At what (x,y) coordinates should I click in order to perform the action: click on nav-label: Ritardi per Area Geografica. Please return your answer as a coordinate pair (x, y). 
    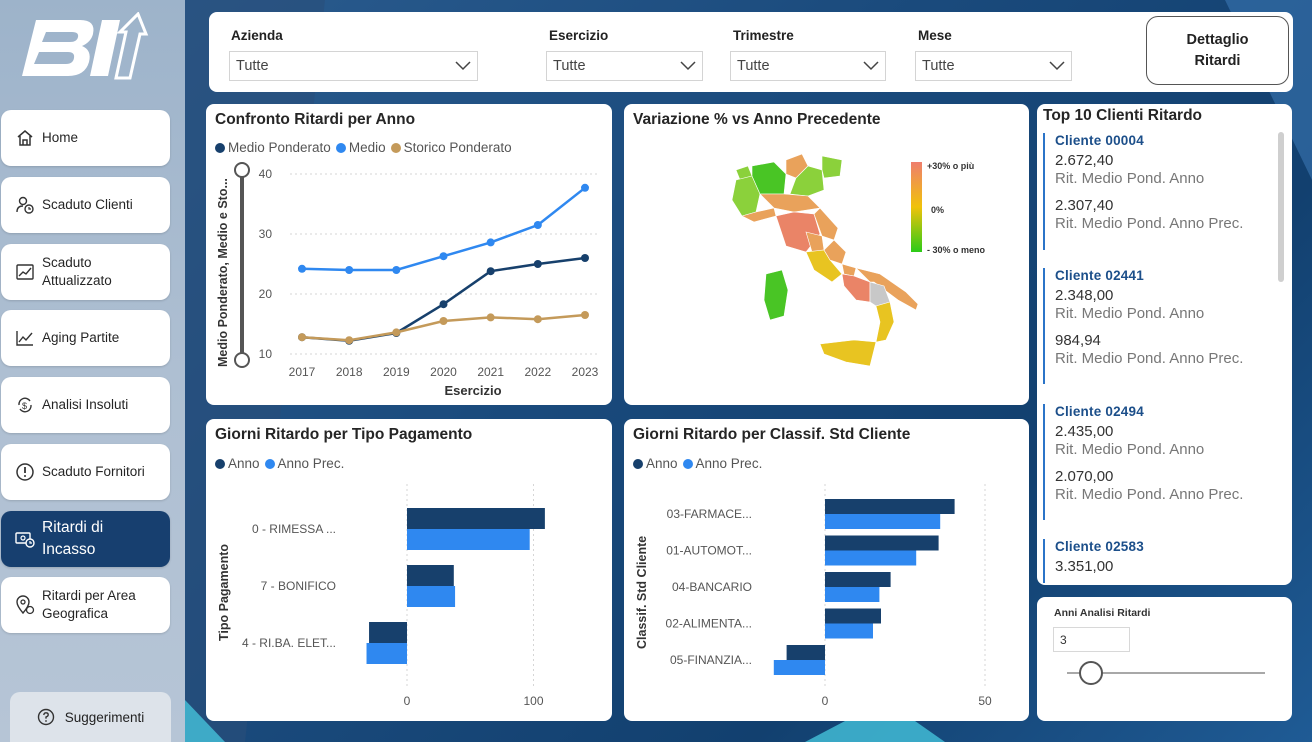
    Looking at the image, I should click on (89, 604).